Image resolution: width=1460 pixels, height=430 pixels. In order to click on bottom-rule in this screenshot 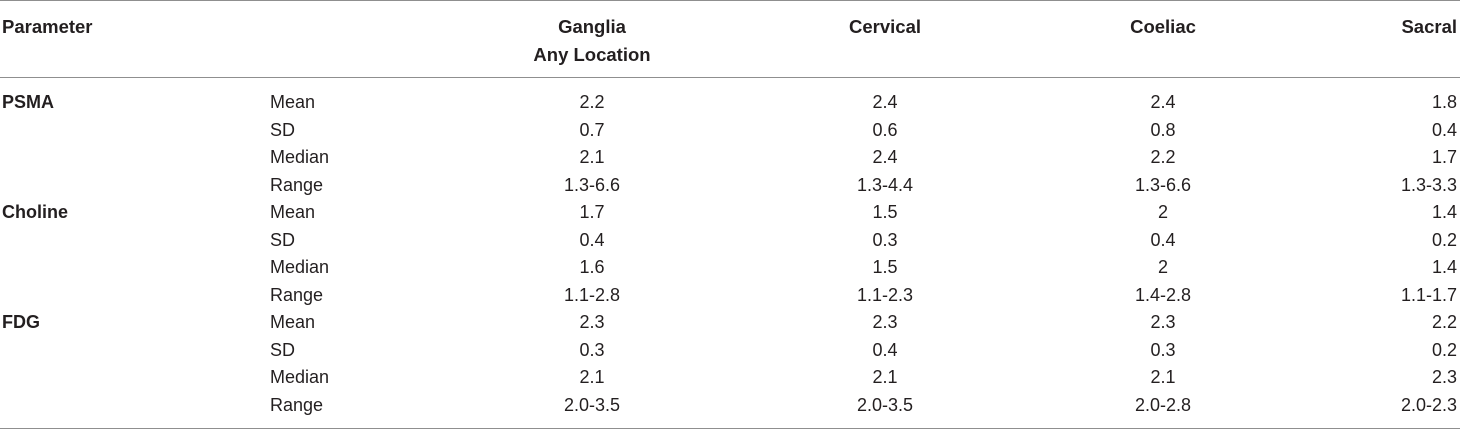, I will do `click(730, 428)`.